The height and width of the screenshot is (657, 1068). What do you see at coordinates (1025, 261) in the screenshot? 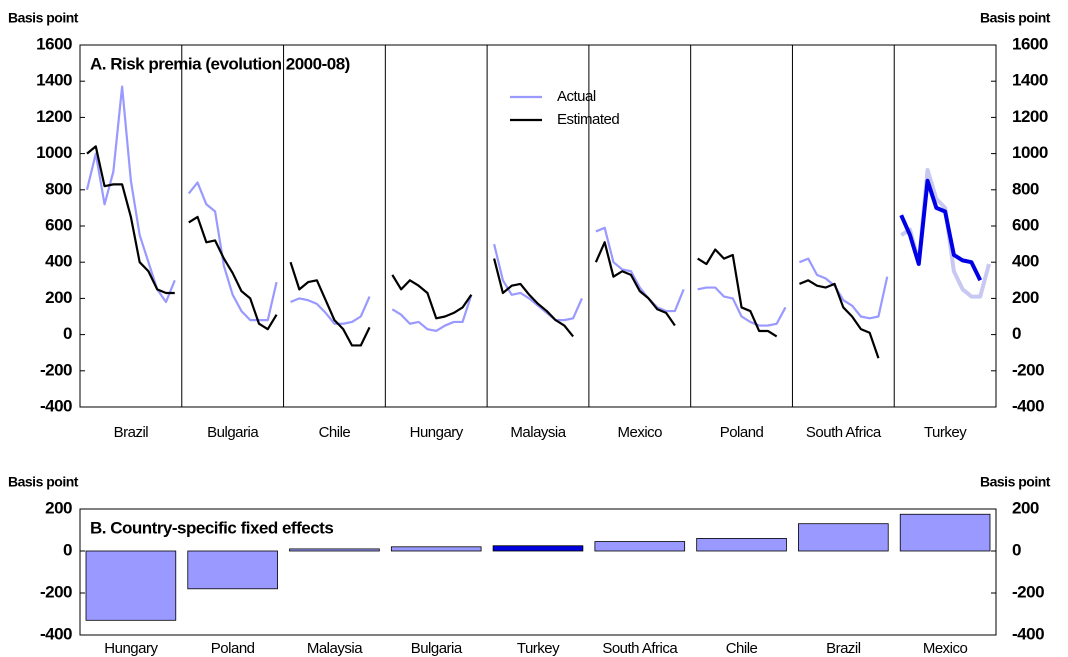
I see `y-tick-label-right: 400` at bounding box center [1025, 261].